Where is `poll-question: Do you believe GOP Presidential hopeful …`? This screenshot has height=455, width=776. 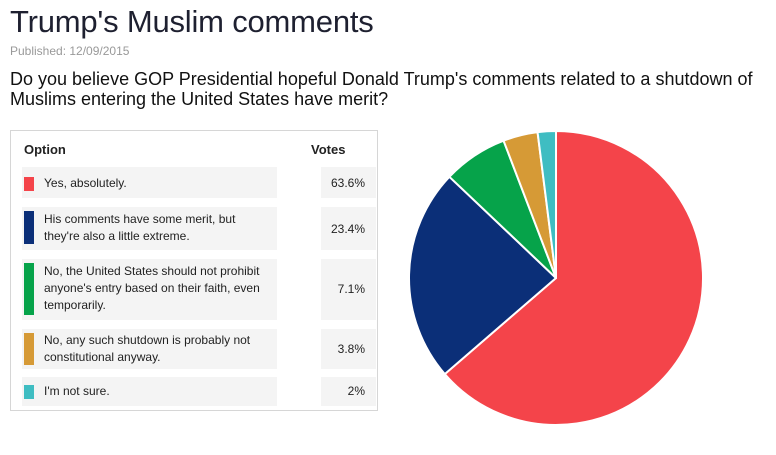 poll-question: Do you believe GOP Presidential hopeful … is located at coordinates (381, 89).